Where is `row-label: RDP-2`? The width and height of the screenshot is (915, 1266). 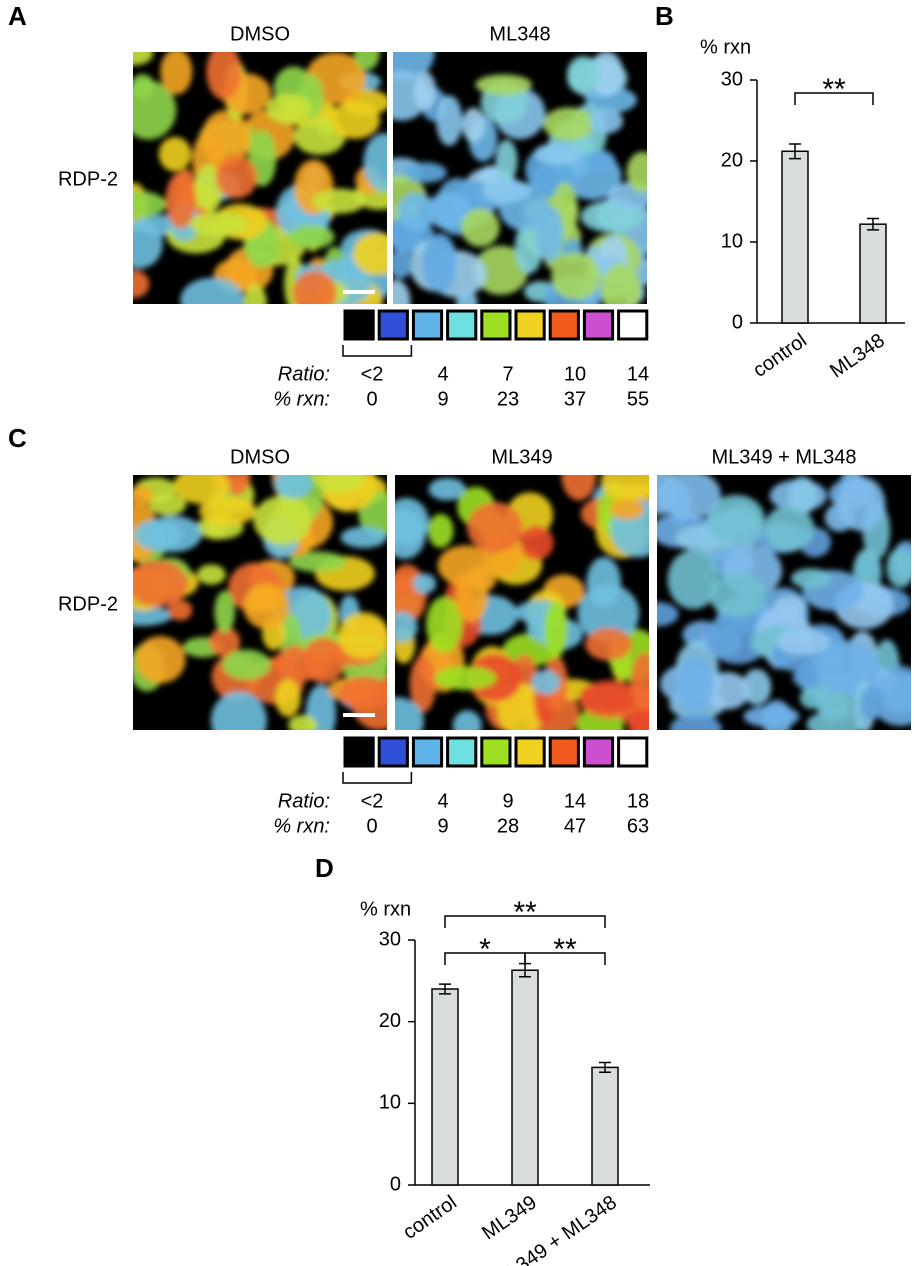 row-label: RDP-2 is located at coordinates (88, 179).